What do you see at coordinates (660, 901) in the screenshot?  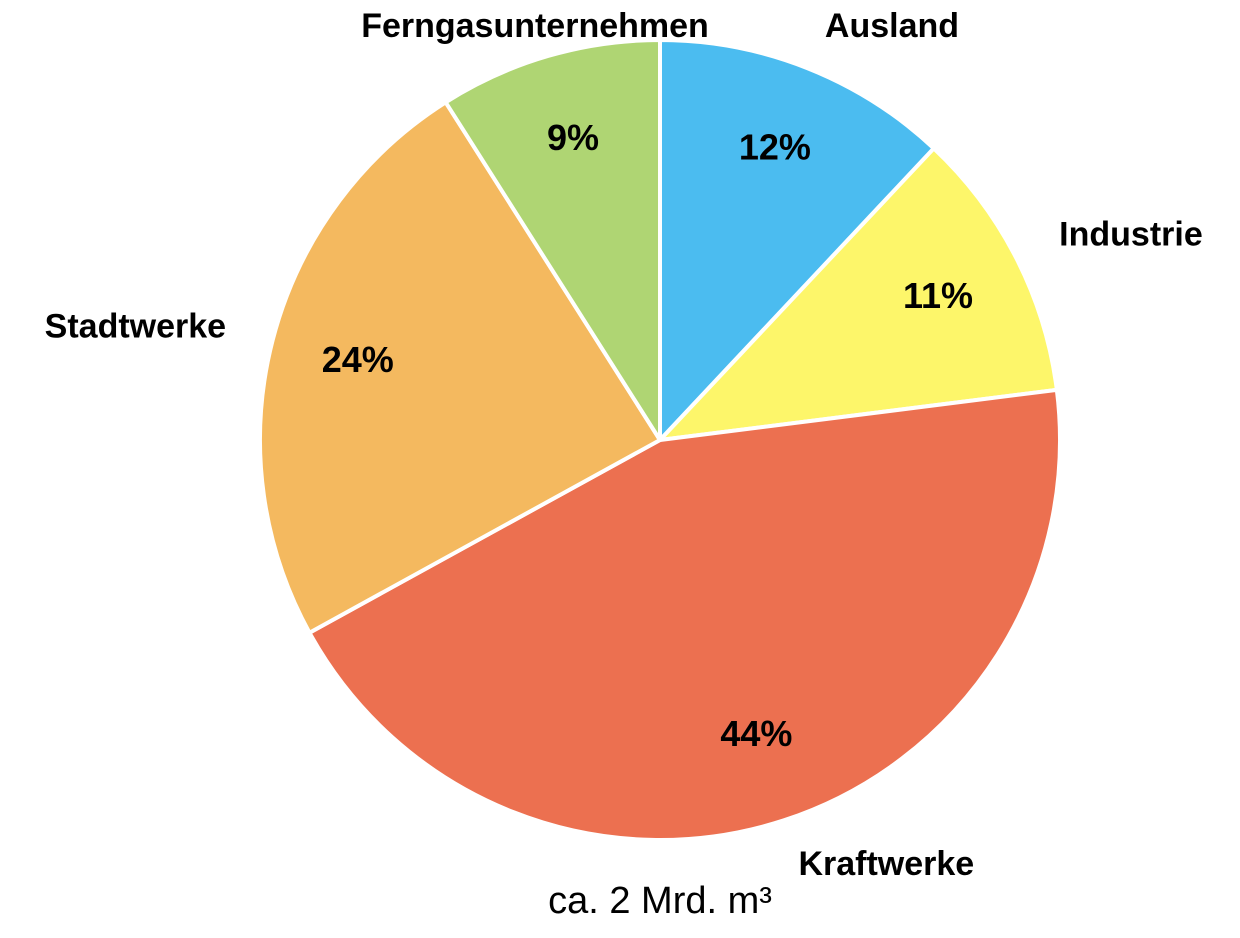 I see `caption: ca. 2 Mrd. m³` at bounding box center [660, 901].